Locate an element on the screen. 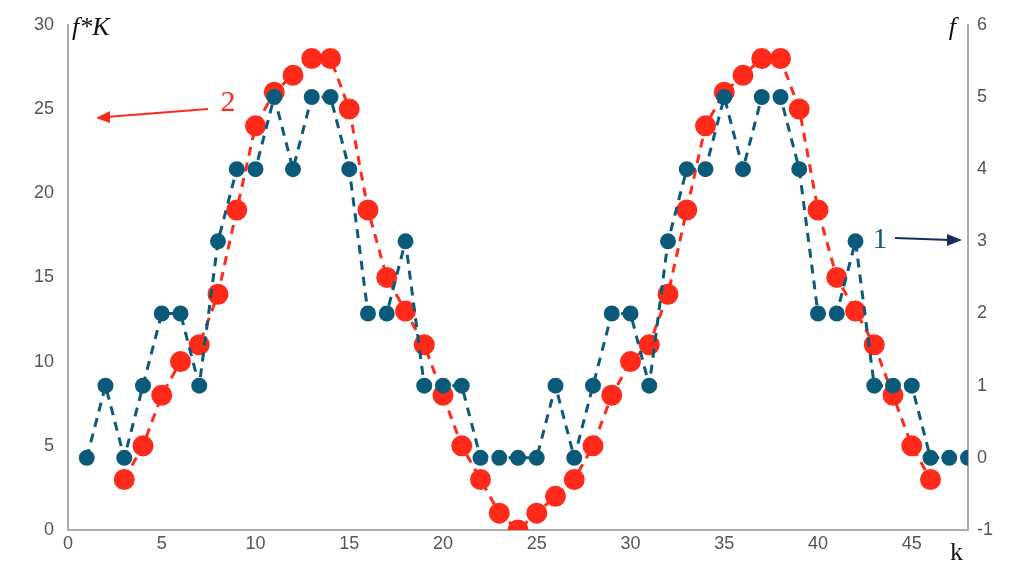 This screenshot has height=574, width=1019. y2-axis-title: f is located at coordinates (954, 26).